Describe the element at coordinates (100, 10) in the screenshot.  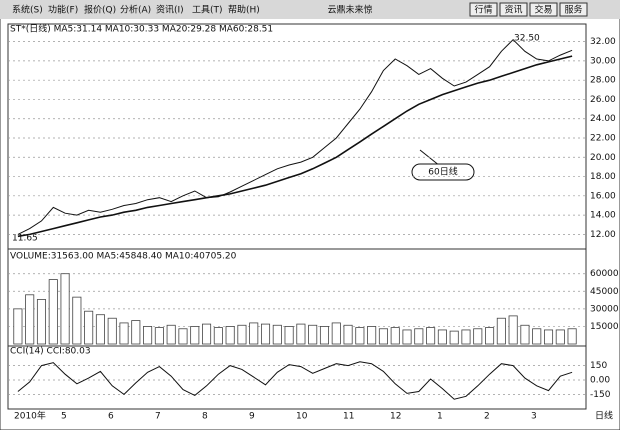
I see `menu-item: 报价(Q)` at that location.